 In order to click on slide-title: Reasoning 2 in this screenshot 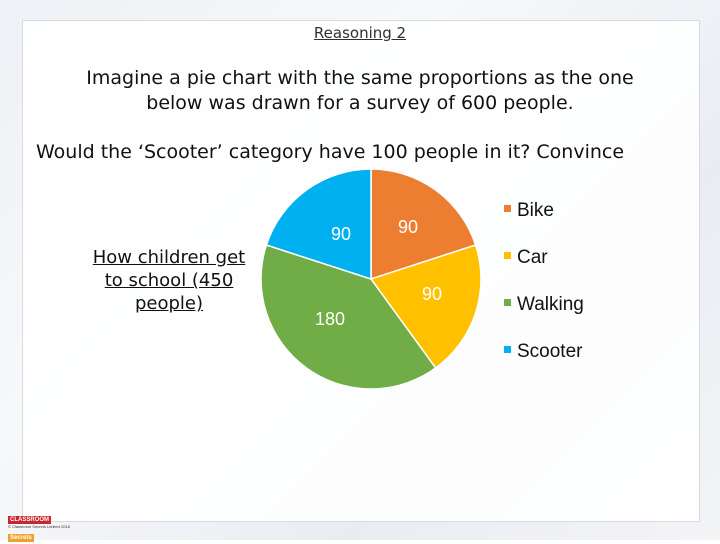, I will do `click(360, 33)`.